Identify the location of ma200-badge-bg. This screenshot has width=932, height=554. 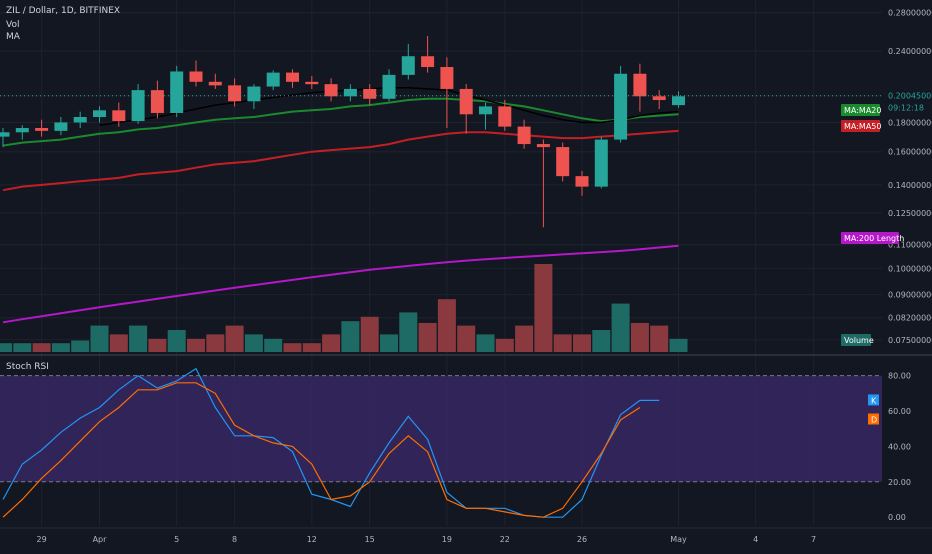
(870, 238).